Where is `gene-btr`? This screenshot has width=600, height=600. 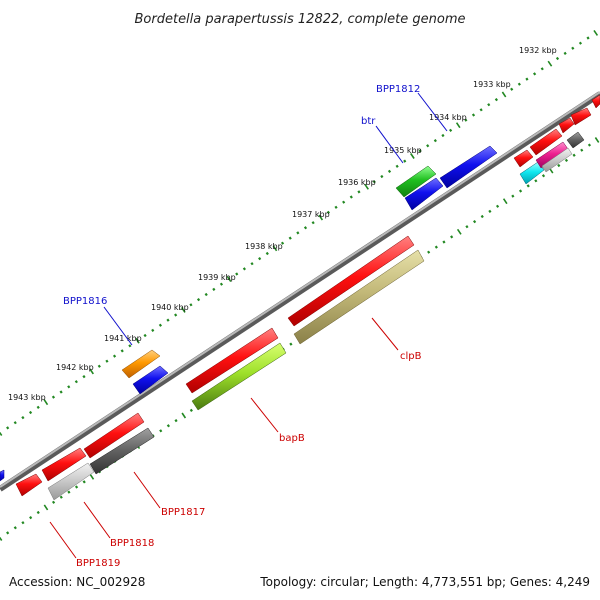 gene-btr is located at coordinates (424, 194).